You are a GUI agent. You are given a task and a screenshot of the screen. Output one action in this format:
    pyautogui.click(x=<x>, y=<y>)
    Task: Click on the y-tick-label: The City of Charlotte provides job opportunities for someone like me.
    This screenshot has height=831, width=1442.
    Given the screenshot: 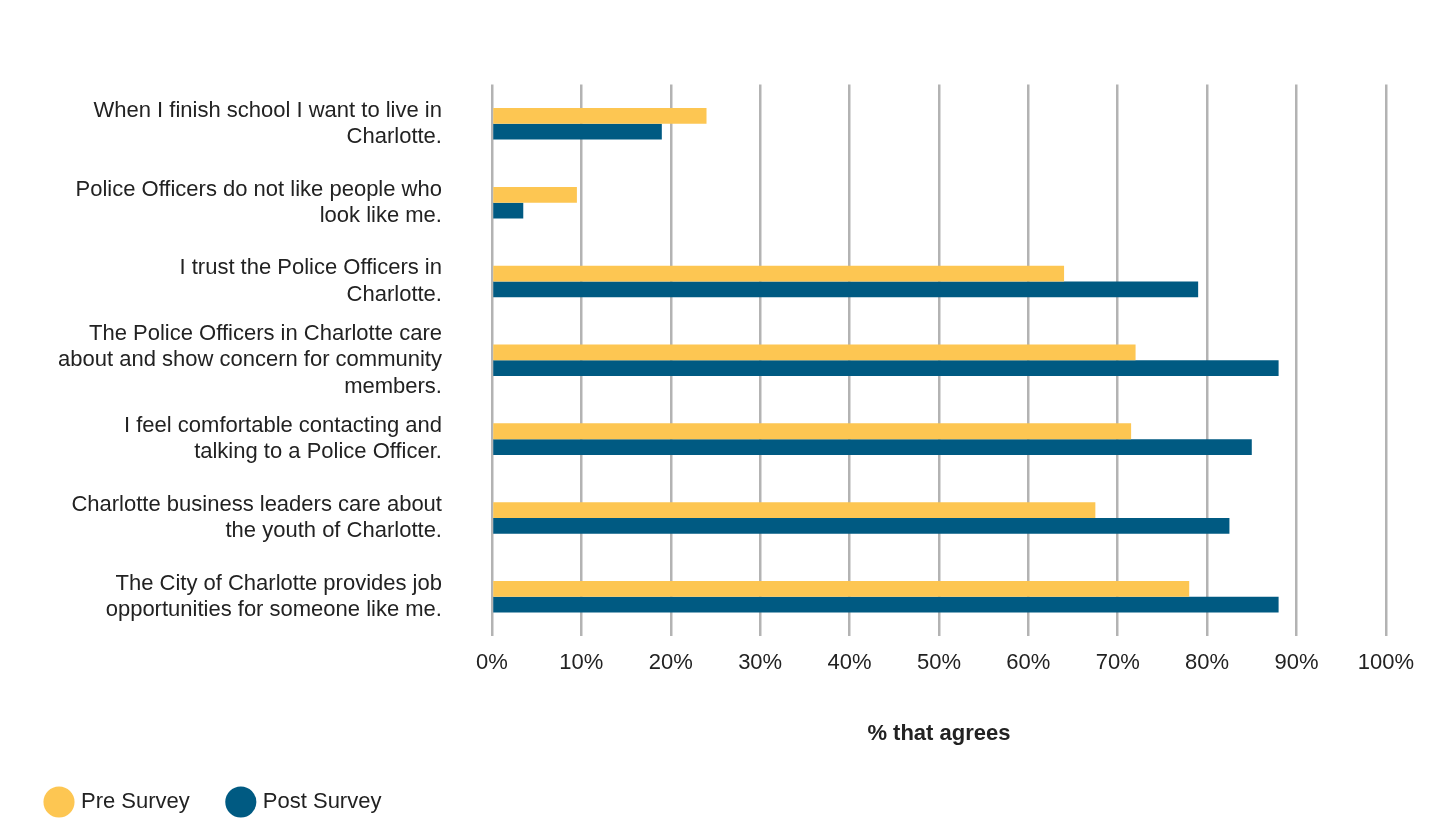 What is the action you would take?
    pyautogui.click(x=273, y=595)
    